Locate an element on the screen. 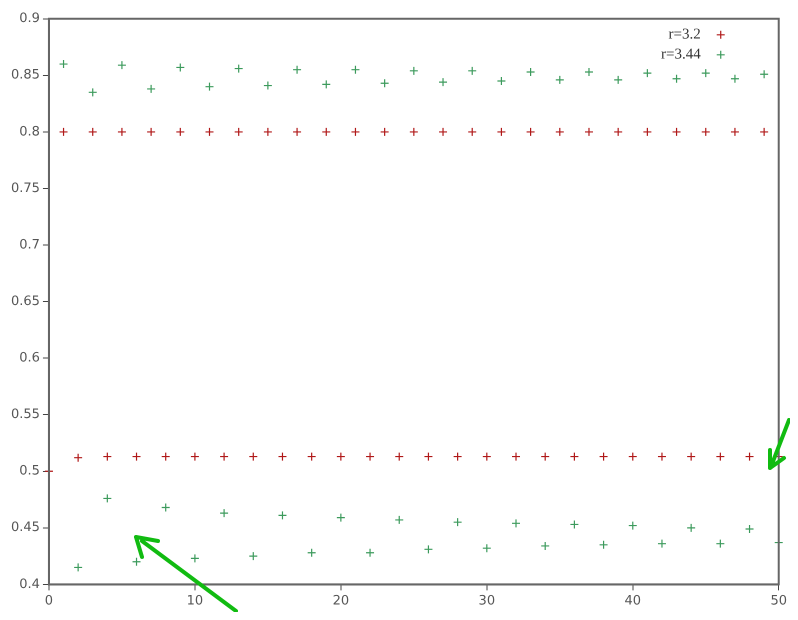 The width and height of the screenshot is (798, 620). y-tick-label: 0.4 is located at coordinates (29, 584).